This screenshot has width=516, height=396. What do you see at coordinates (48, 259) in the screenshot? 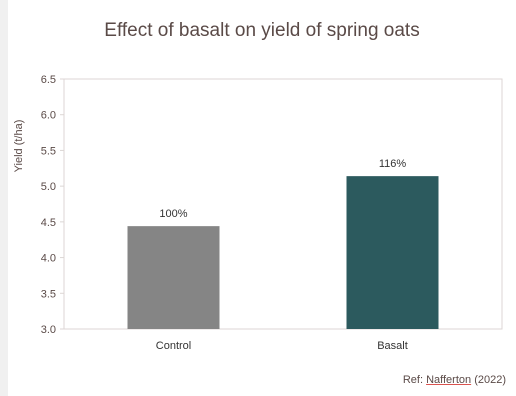
I see `y-tick-label: 4.0` at bounding box center [48, 259].